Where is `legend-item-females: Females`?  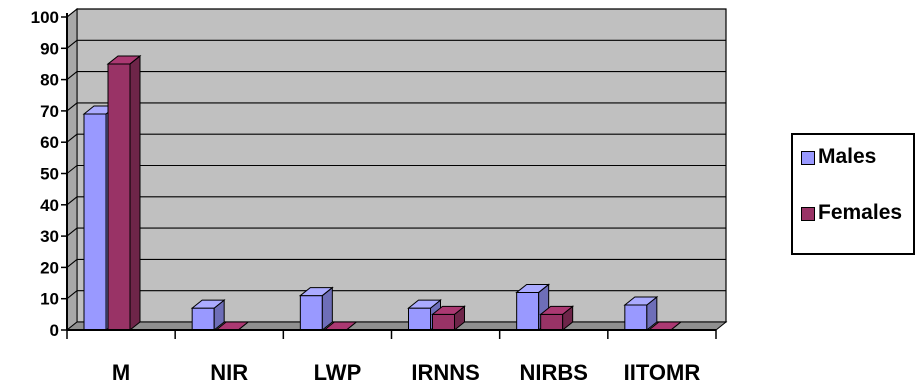
legend-item-females: Females is located at coordinates (854, 212).